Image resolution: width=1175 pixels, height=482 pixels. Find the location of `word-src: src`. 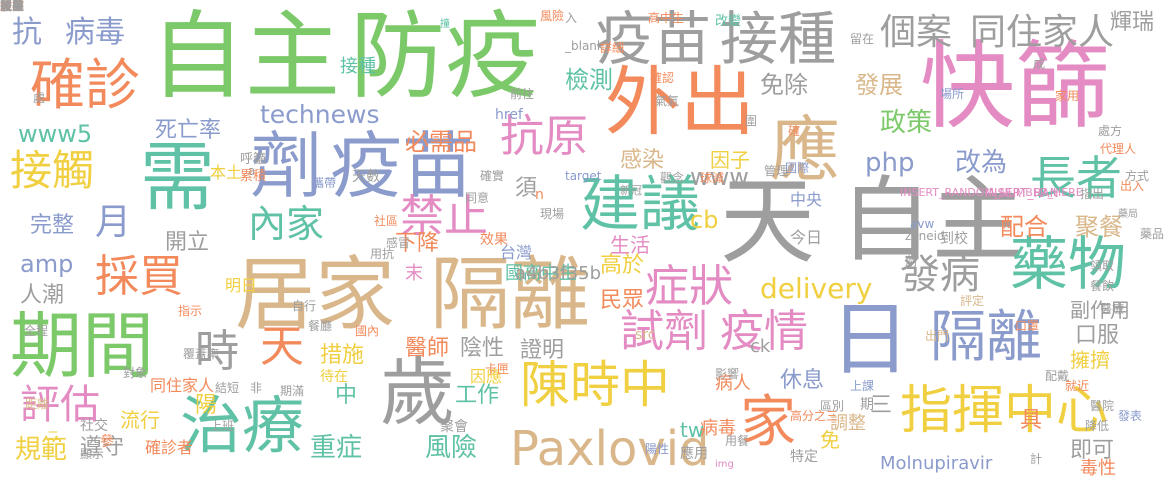

word-src: src is located at coordinates (645, 335).